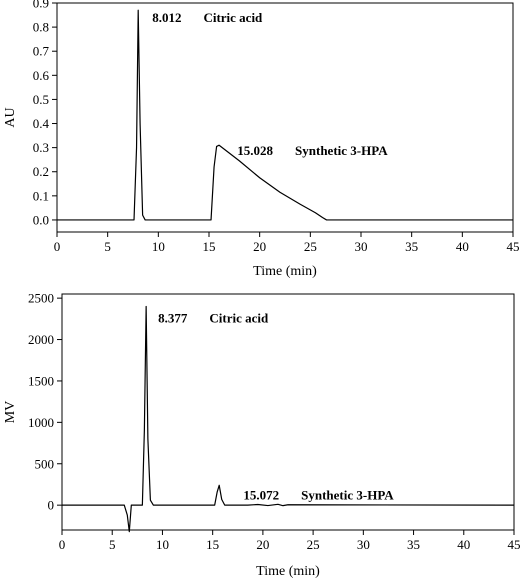 This screenshot has height=580, width=521. Describe the element at coordinates (41, 51) in the screenshot. I see `y-tick-label: 0.7` at that location.